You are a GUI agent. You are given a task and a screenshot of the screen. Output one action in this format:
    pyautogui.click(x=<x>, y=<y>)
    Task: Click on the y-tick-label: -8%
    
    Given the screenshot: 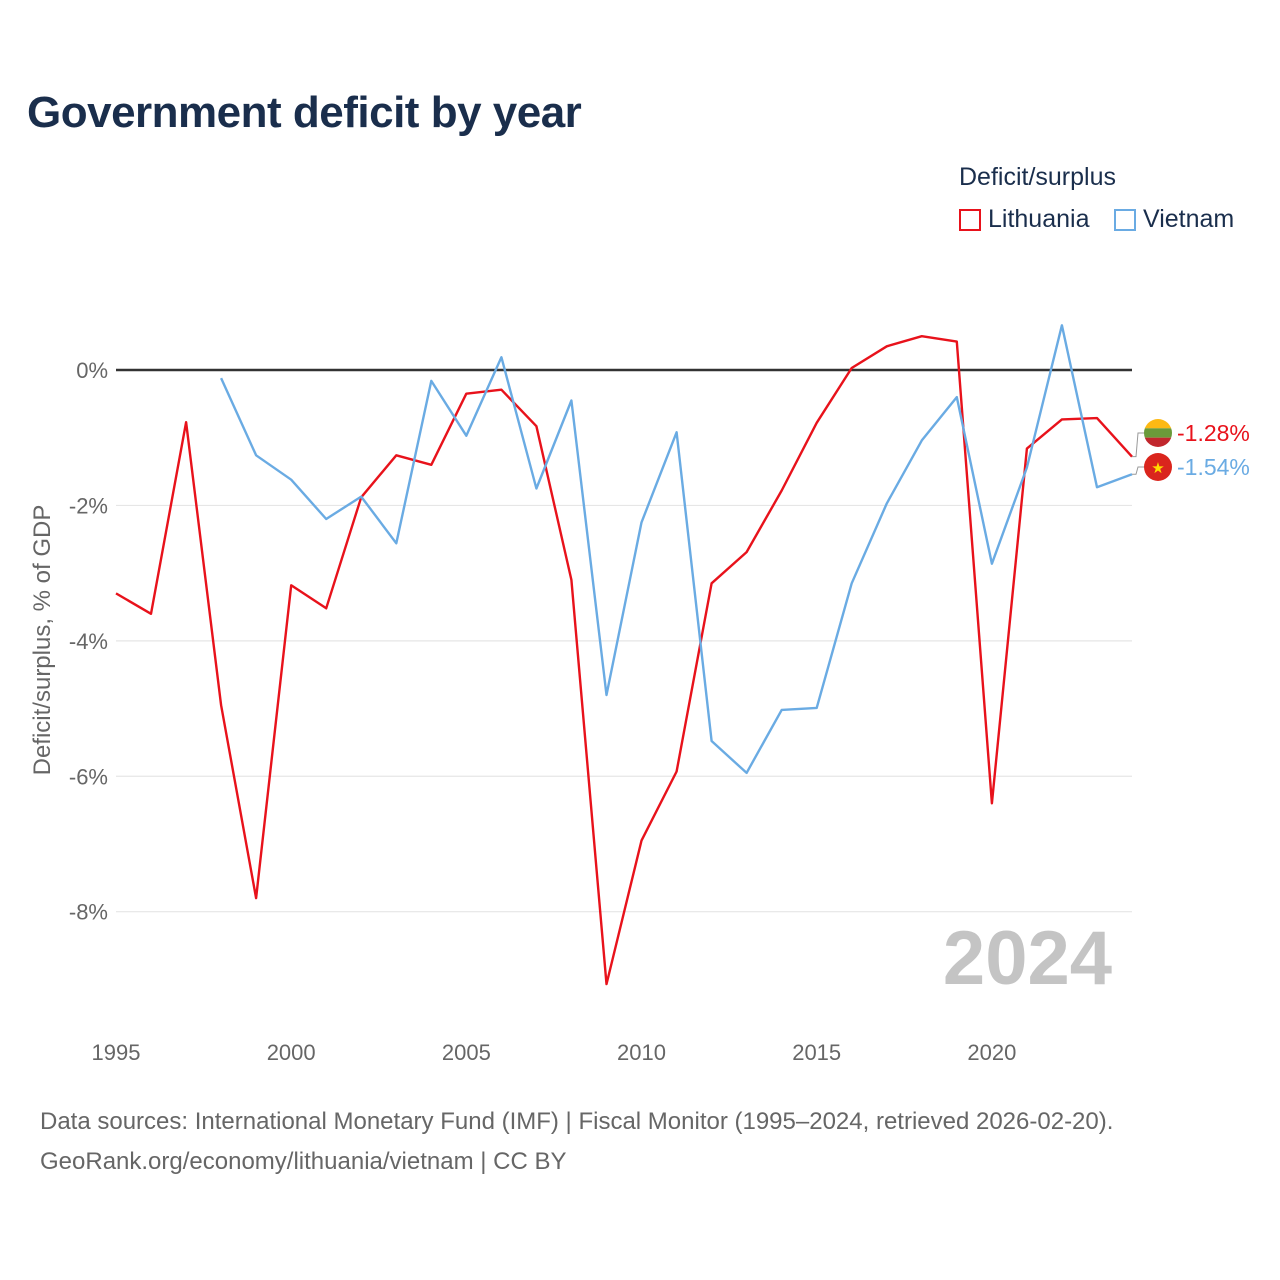 What is the action you would take?
    pyautogui.click(x=88, y=912)
    